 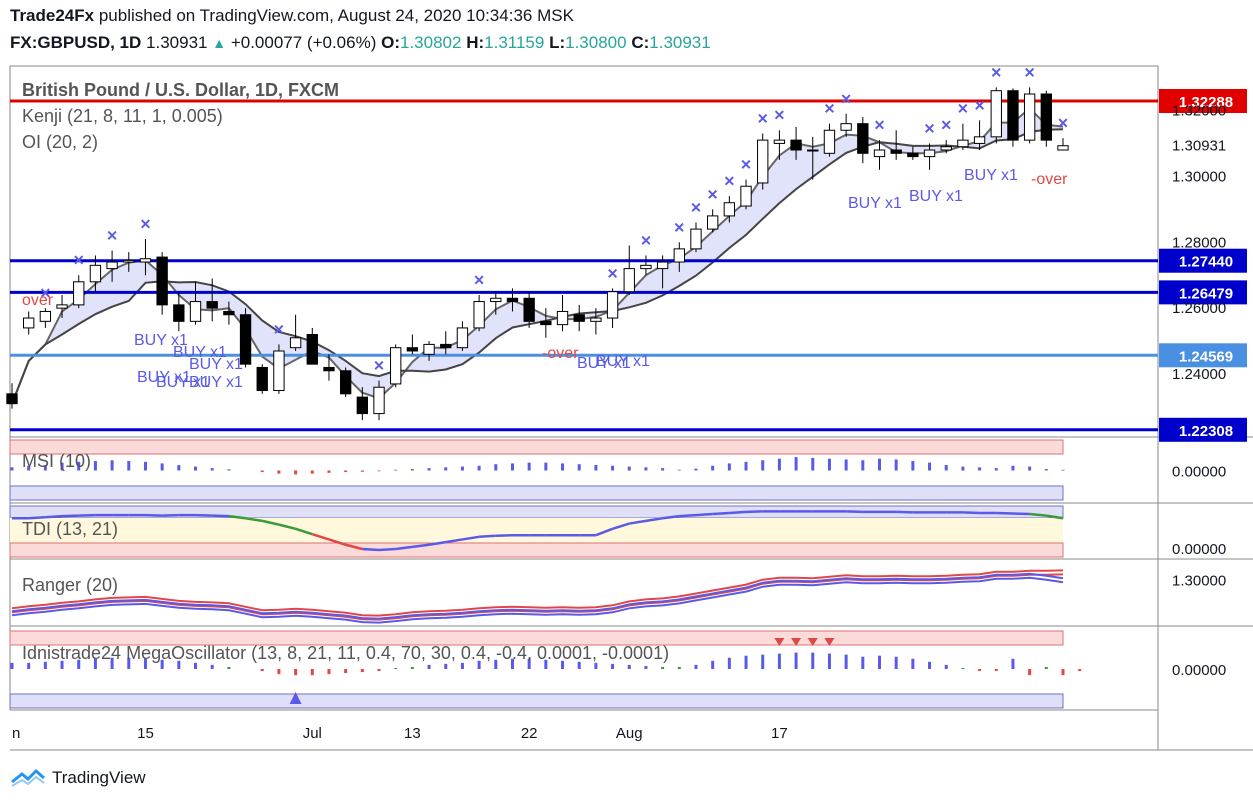 What do you see at coordinates (475, 42) in the screenshot?
I see `high-label: H:` at bounding box center [475, 42].